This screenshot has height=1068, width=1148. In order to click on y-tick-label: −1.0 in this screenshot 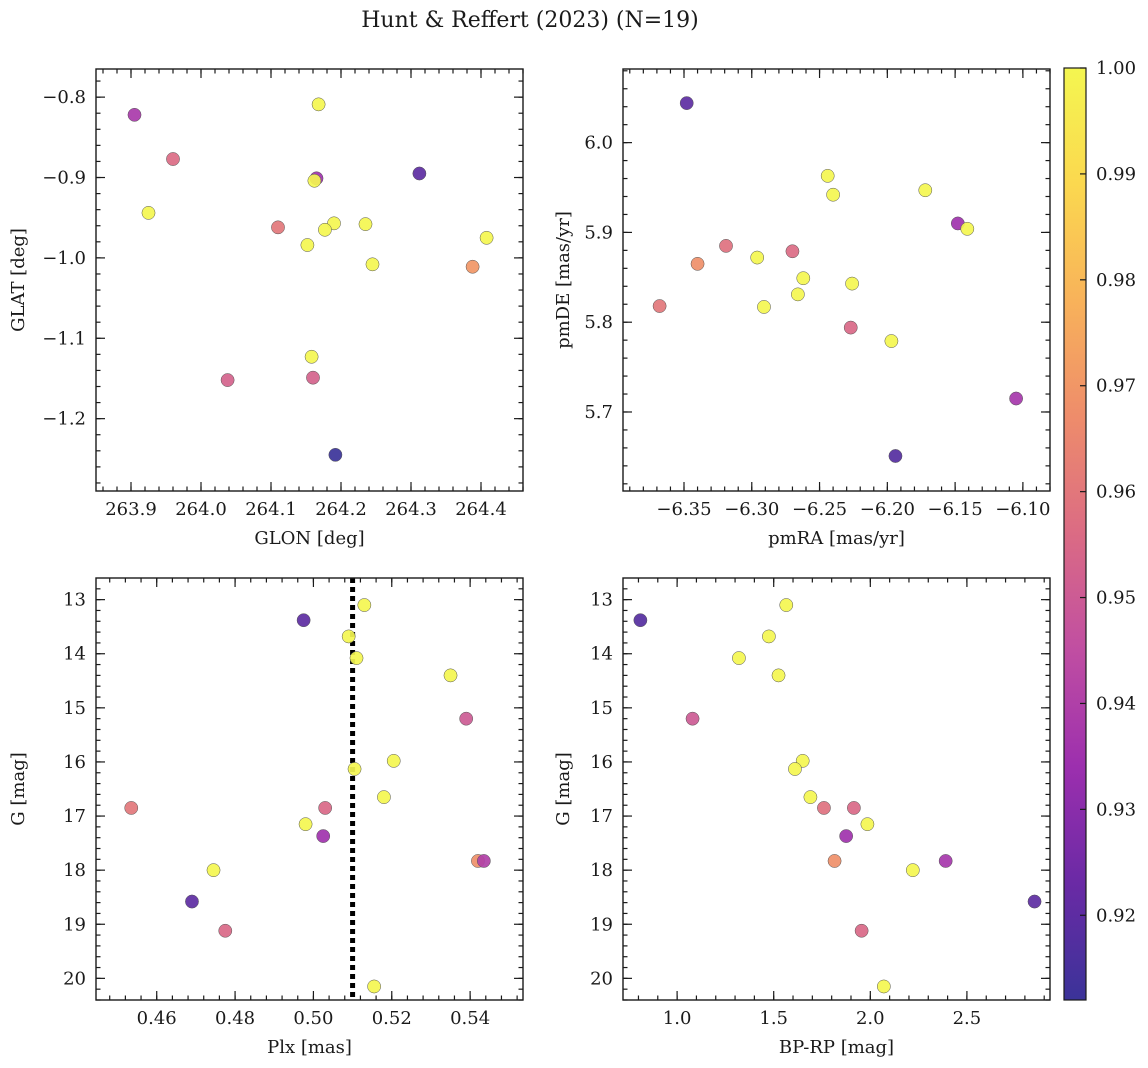, I will do `click(64, 258)`.